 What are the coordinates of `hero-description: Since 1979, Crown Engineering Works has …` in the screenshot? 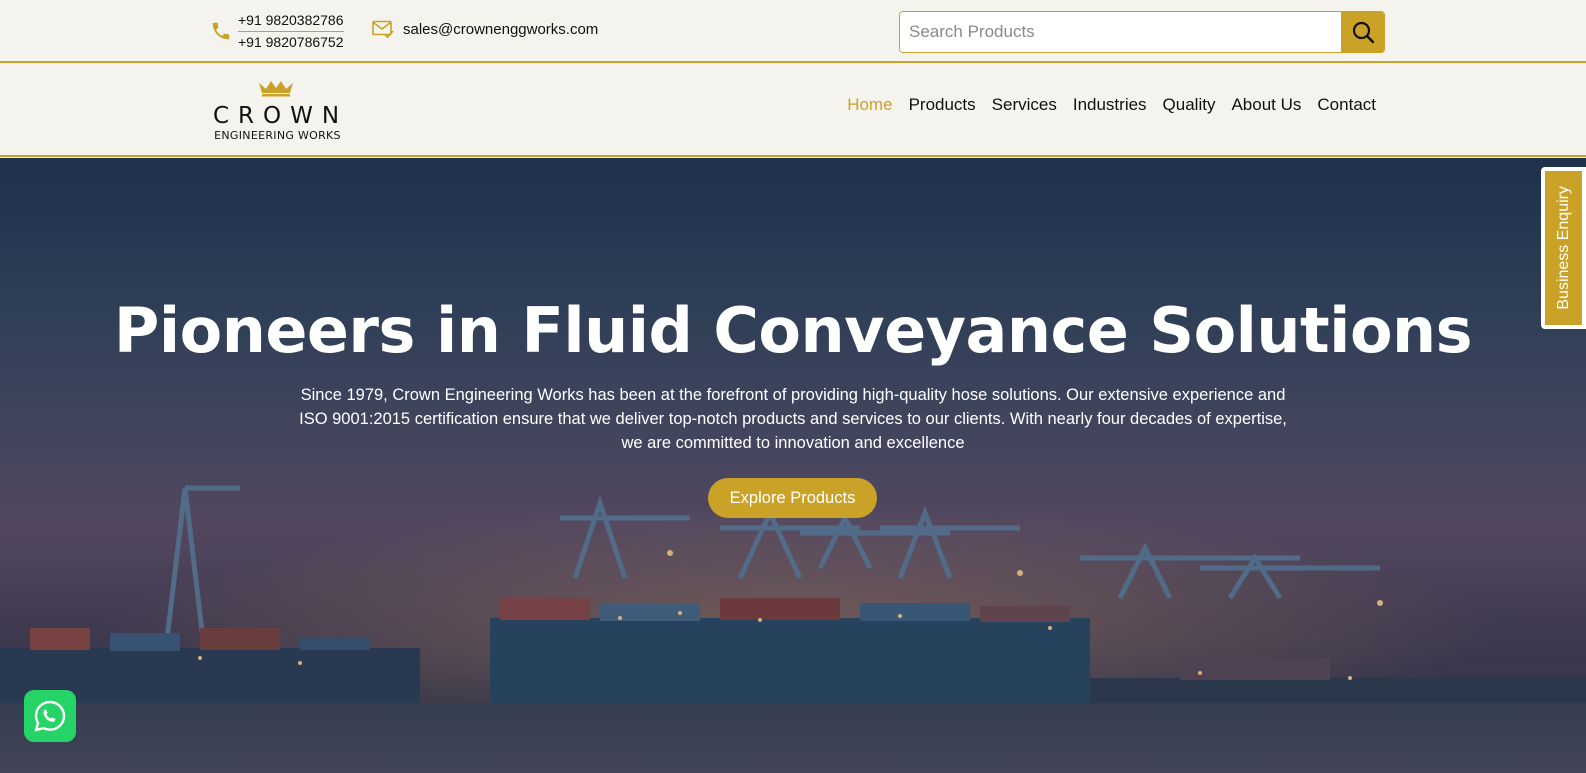 It's located at (793, 419).